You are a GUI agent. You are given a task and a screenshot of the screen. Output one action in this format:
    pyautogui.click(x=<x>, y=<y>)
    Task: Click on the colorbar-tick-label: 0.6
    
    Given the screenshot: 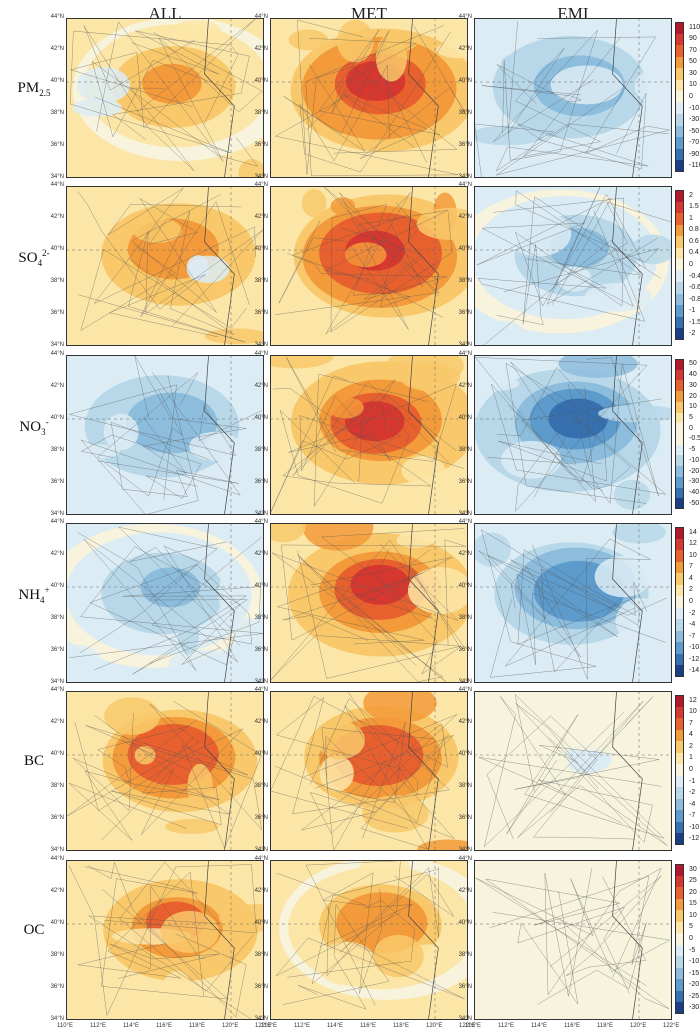 What is the action you would take?
    pyautogui.click(x=694, y=241)
    